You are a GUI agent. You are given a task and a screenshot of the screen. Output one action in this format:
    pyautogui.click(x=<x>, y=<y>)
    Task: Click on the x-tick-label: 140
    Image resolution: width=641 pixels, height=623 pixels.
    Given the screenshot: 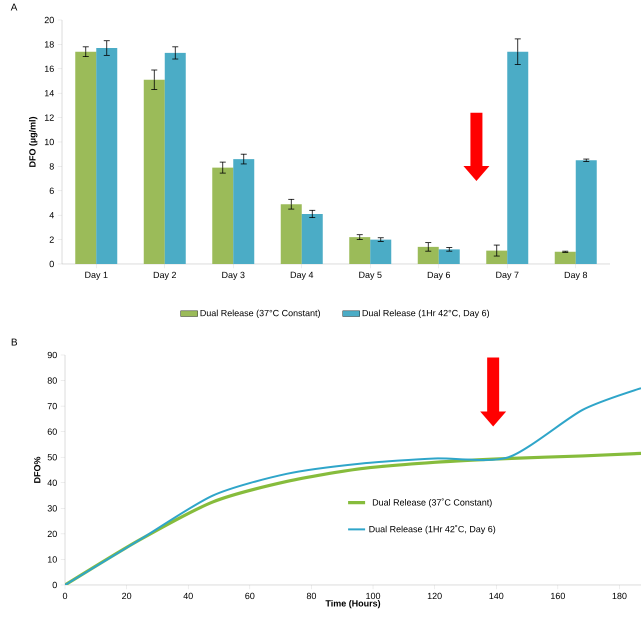 What is the action you would take?
    pyautogui.click(x=496, y=596)
    